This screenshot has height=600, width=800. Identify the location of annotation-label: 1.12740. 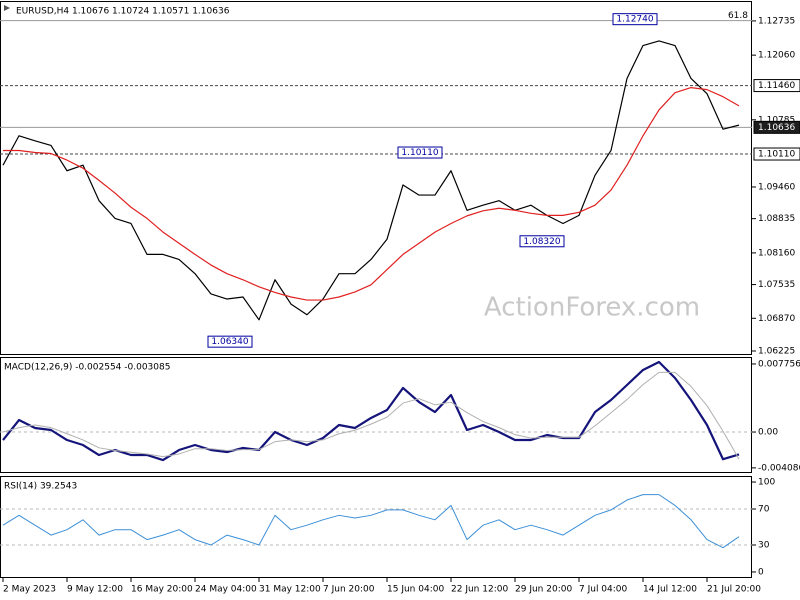
(634, 20).